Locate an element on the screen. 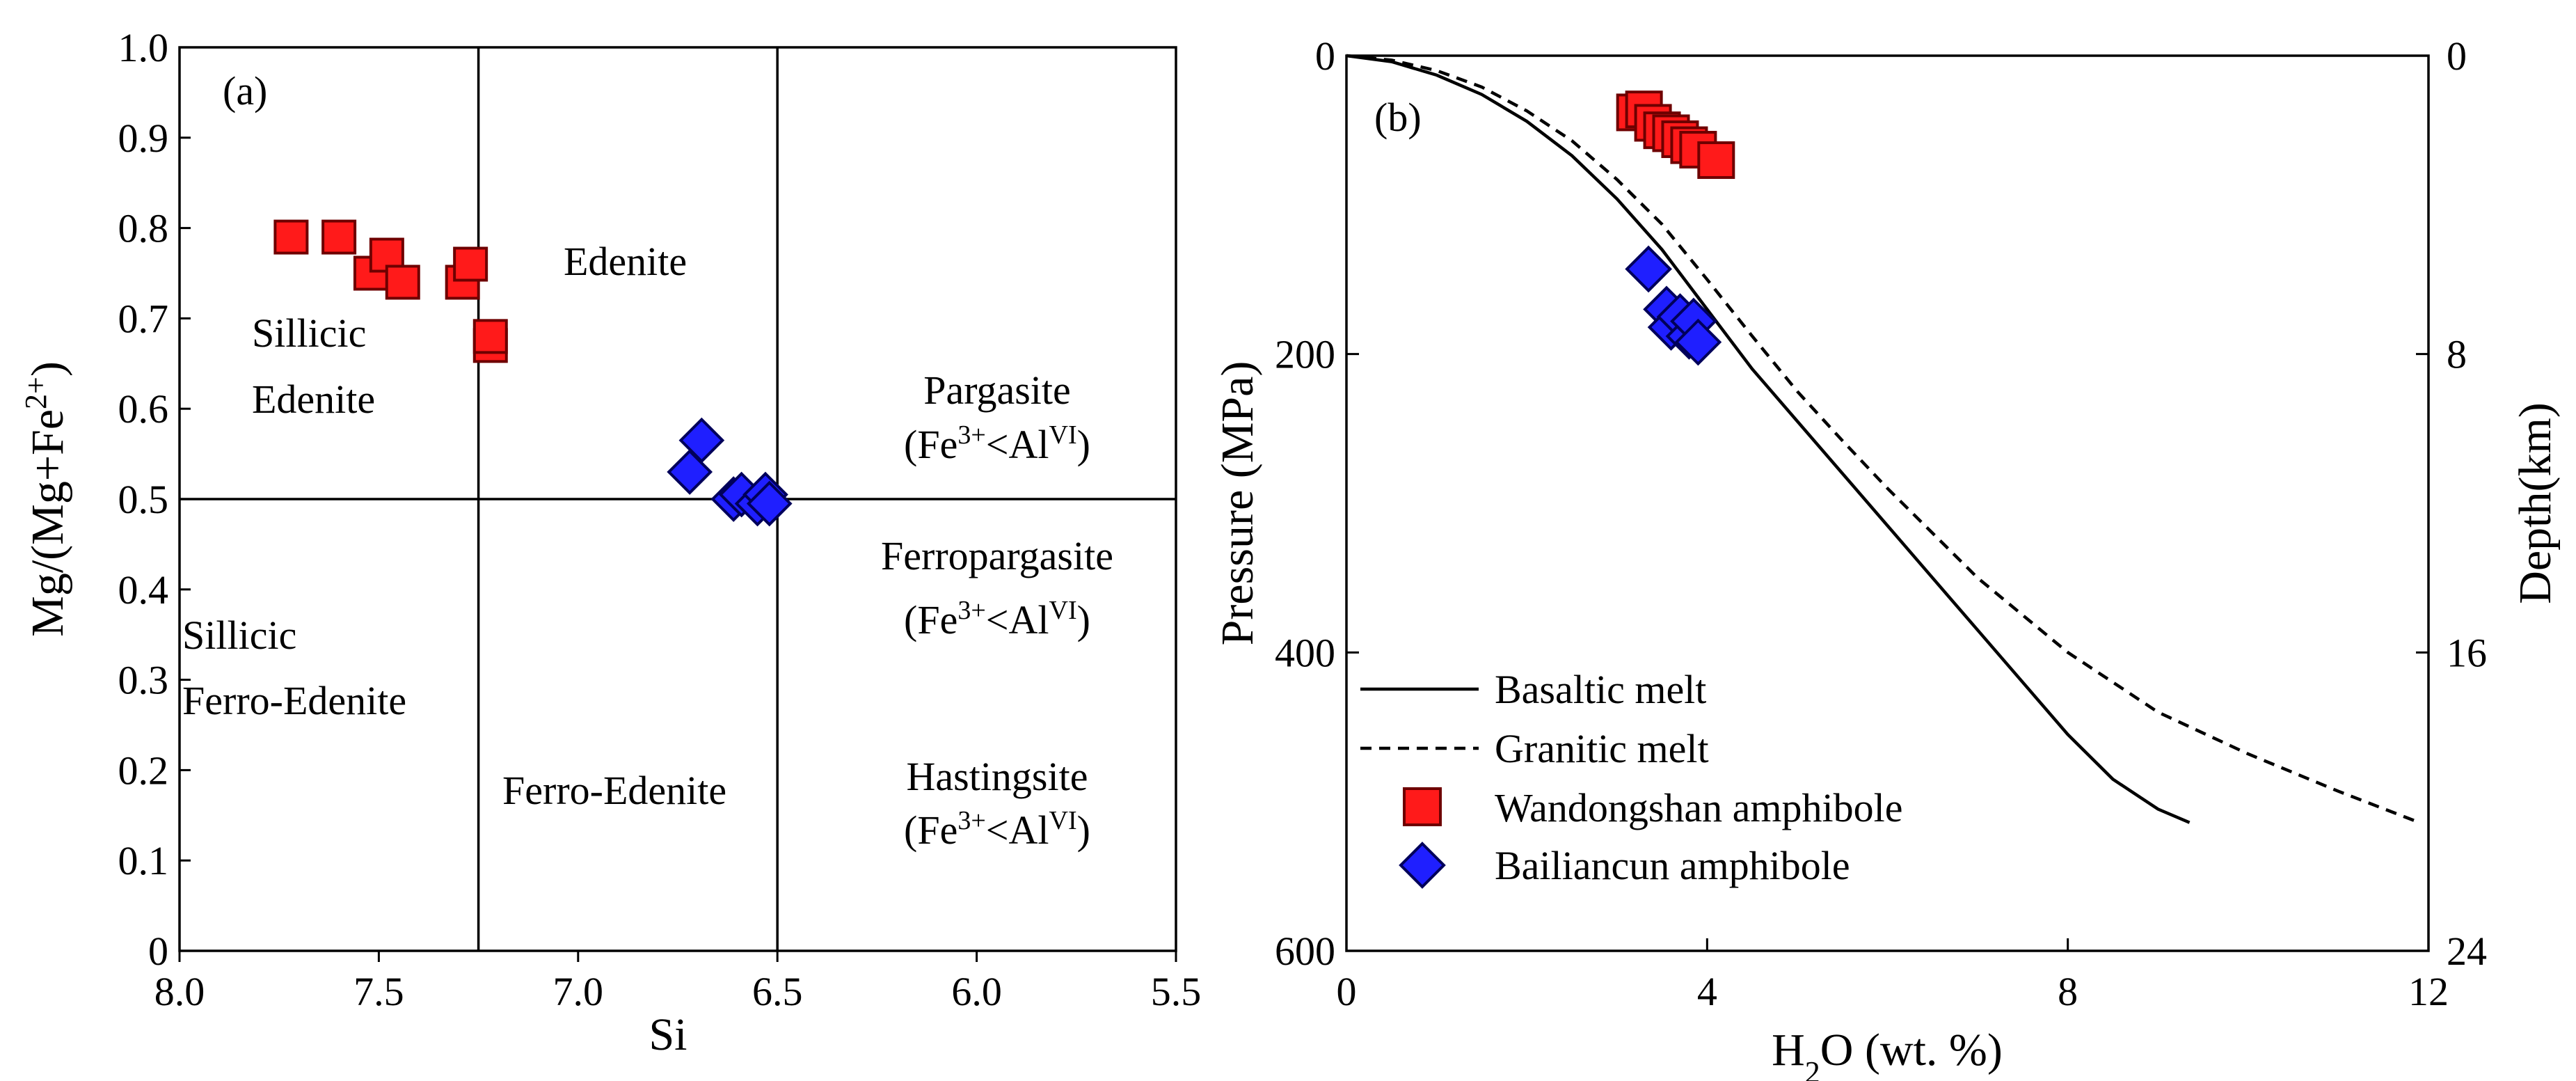 The width and height of the screenshot is (2576, 1081). x-tick-label: 5.5 is located at coordinates (1176, 991).